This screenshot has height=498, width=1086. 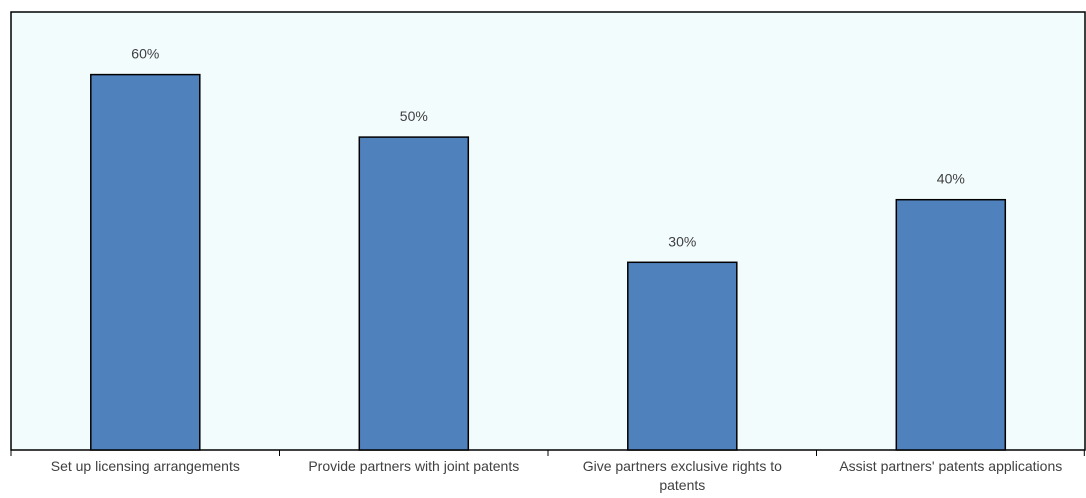 What do you see at coordinates (414, 116) in the screenshot?
I see `data-label-2: 50%` at bounding box center [414, 116].